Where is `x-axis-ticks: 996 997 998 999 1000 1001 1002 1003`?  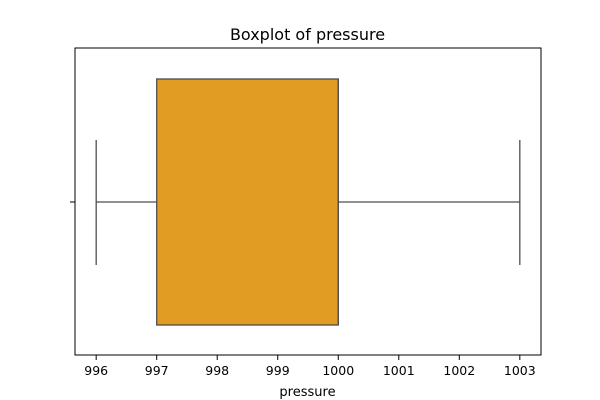
x-axis-ticks: 996 997 998 999 1000 1001 1002 1003 is located at coordinates (310, 366).